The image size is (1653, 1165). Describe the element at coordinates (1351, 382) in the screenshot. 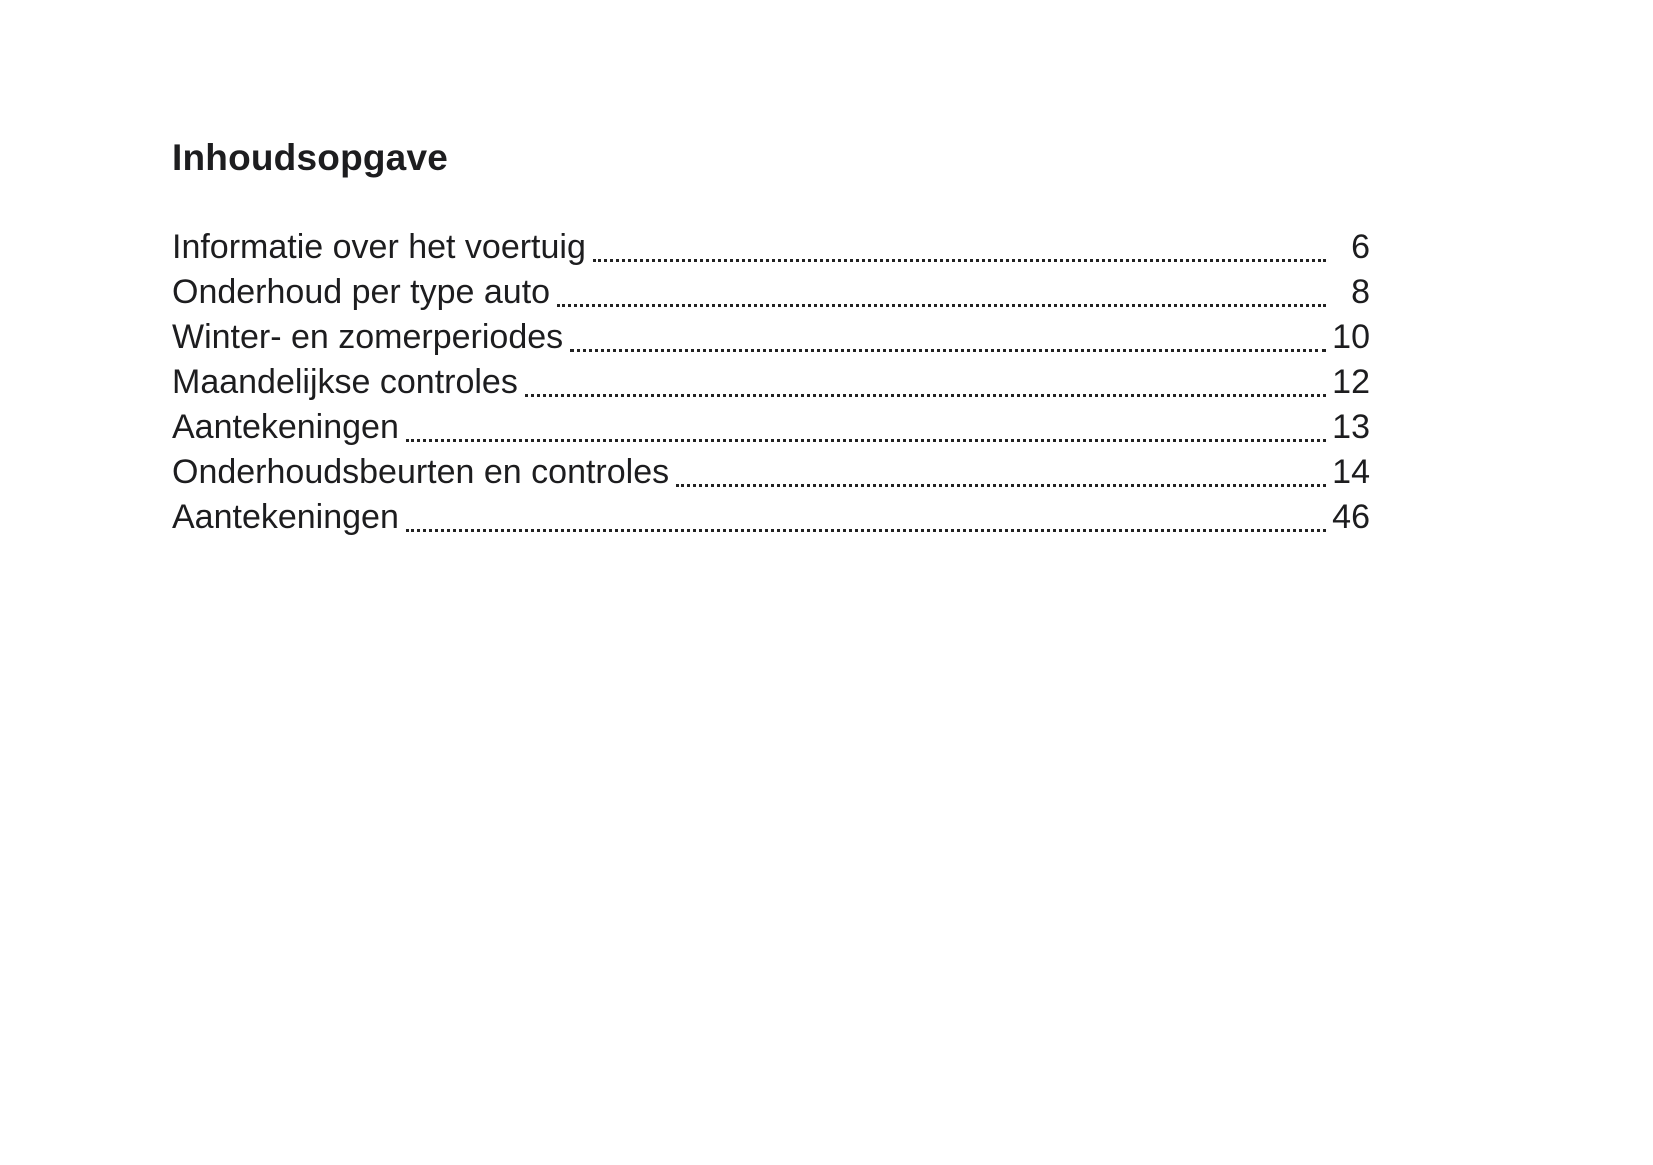

I see `toc-entry-page: 12` at that location.